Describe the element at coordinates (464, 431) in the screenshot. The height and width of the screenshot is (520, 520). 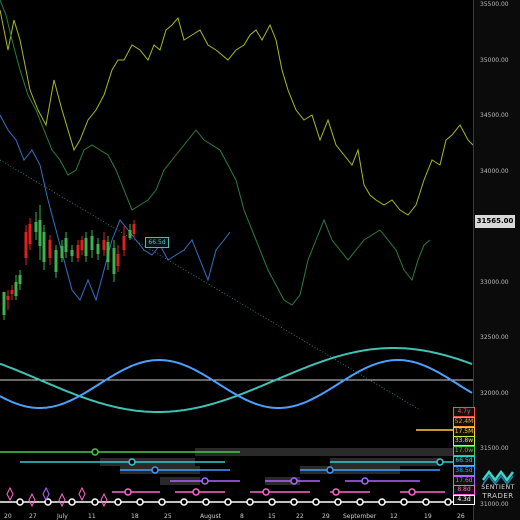
I see `cycle-legend-tag: 17.5M` at that location.